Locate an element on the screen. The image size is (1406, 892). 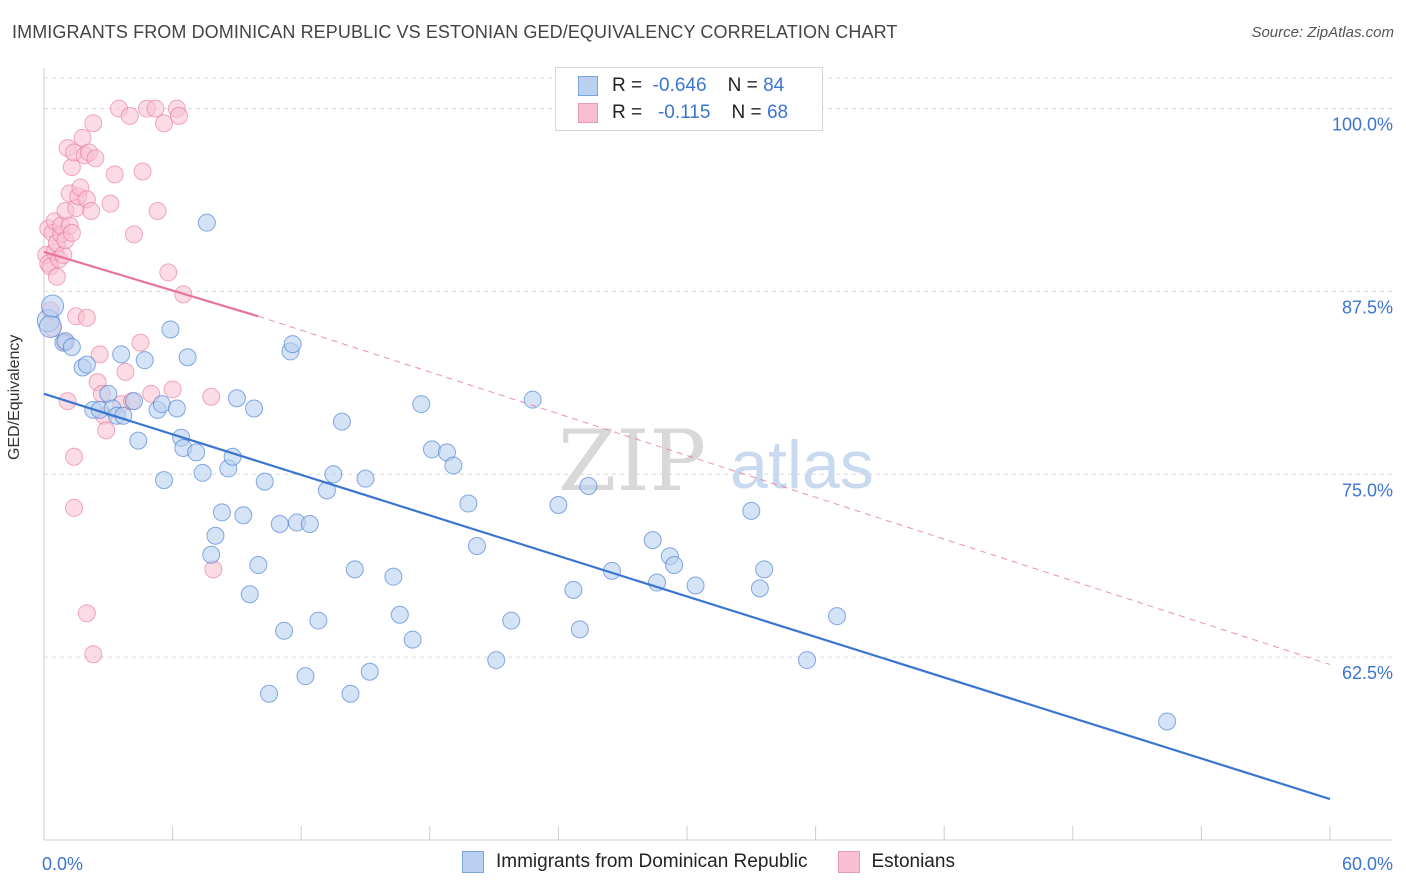
n-value: 68 is located at coordinates (777, 112).